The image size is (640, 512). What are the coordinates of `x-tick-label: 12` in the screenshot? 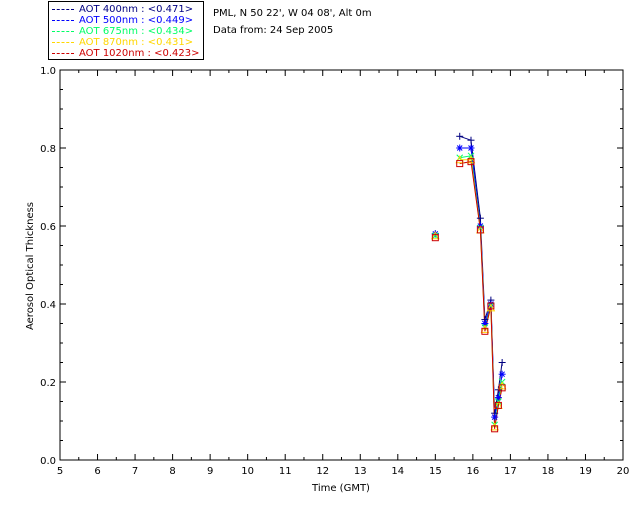 It's located at (322, 471).